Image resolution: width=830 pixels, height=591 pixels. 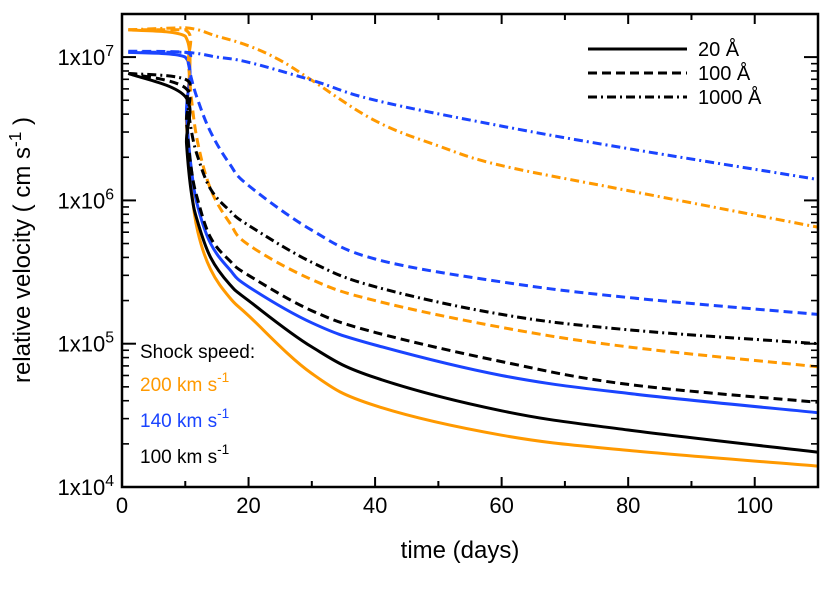 I want to click on x-tick-label: 20, so click(x=248, y=505).